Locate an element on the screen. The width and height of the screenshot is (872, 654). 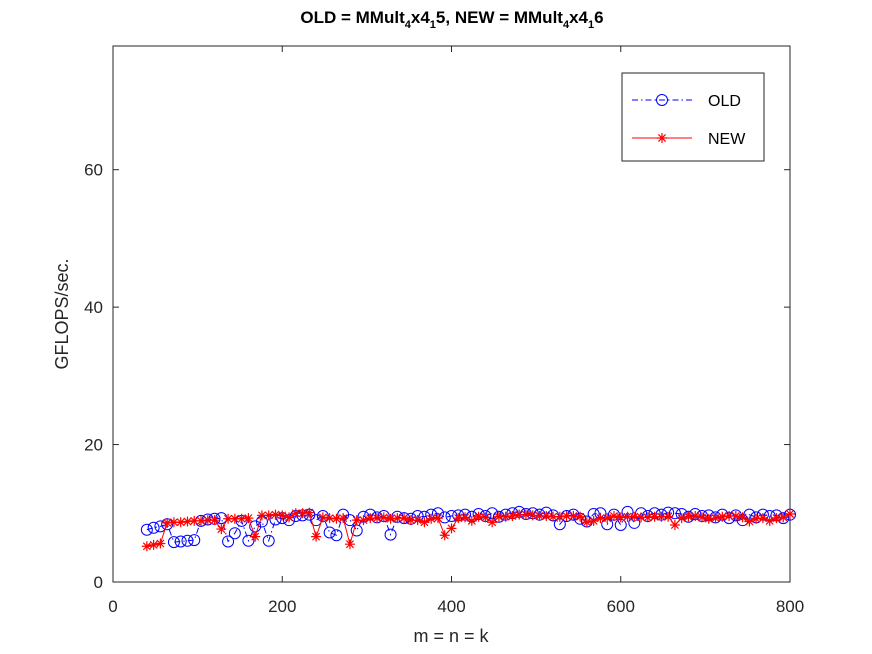
legend-label-old: OLD is located at coordinates (724, 101).